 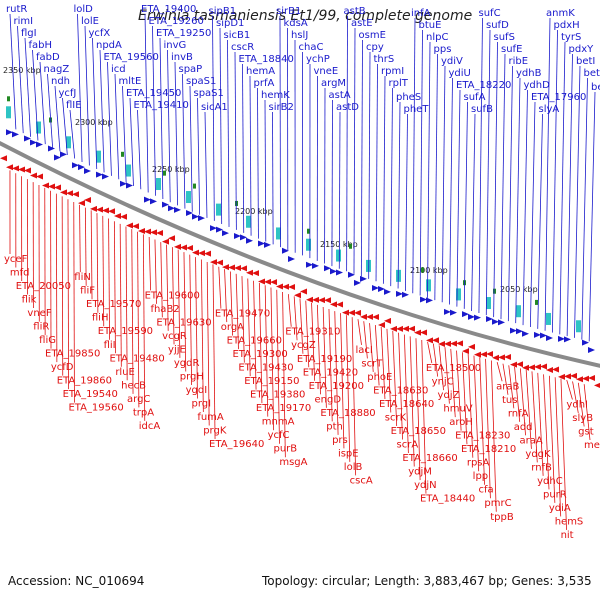 What do you see at coordinates (504, 37) in the screenshot?
I see `forward-gene-label: sufS` at bounding box center [504, 37].